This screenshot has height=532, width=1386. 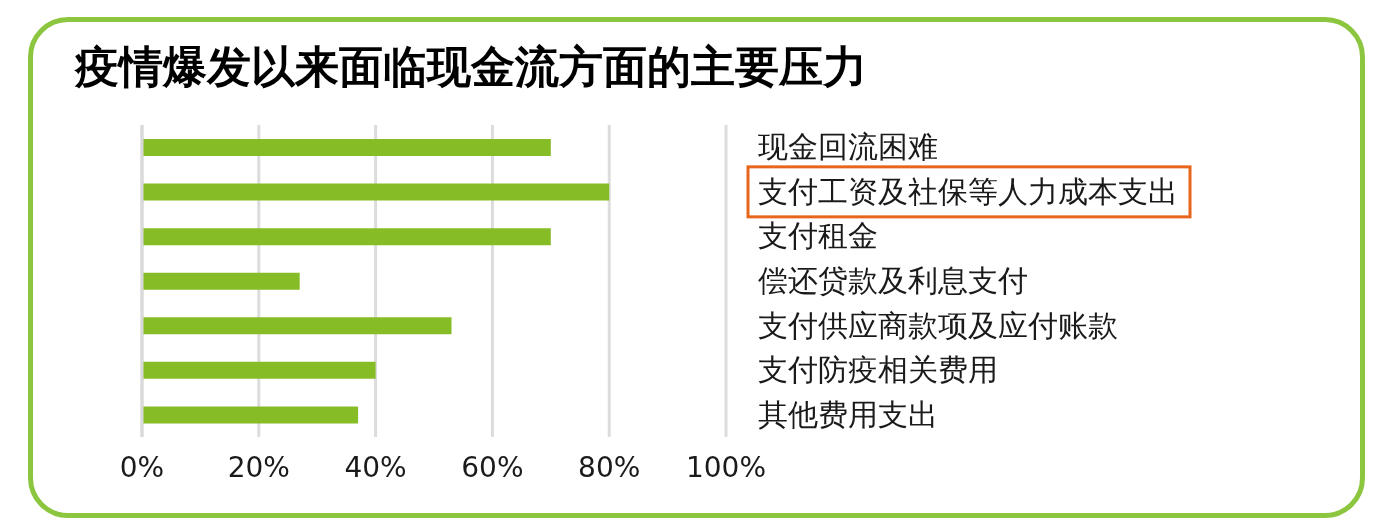 What do you see at coordinates (471, 67) in the screenshot?
I see `chart-title: 疫情爆发以来面临现金流方面的主要压力` at bounding box center [471, 67].